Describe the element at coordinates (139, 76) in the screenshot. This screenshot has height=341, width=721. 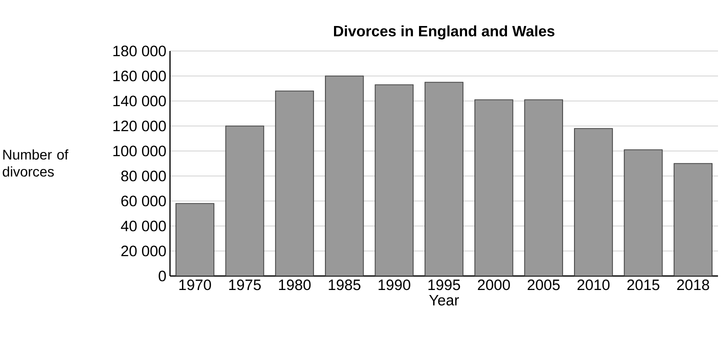
I see `y-tick-label: 160 000` at that location.